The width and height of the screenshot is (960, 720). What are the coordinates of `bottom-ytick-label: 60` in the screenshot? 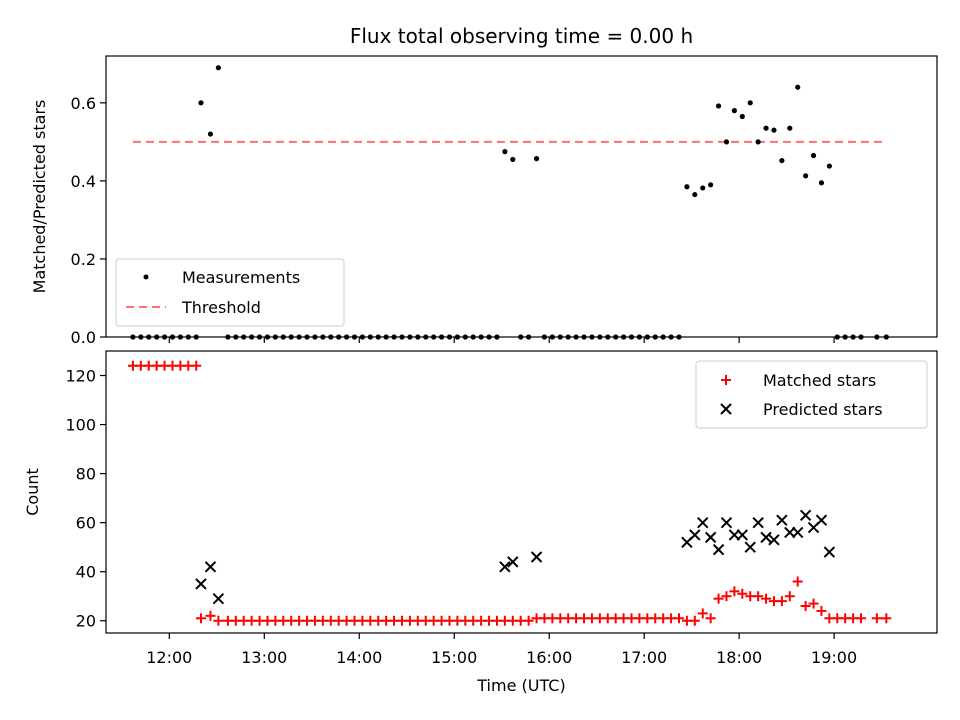 It's located at (86, 523).